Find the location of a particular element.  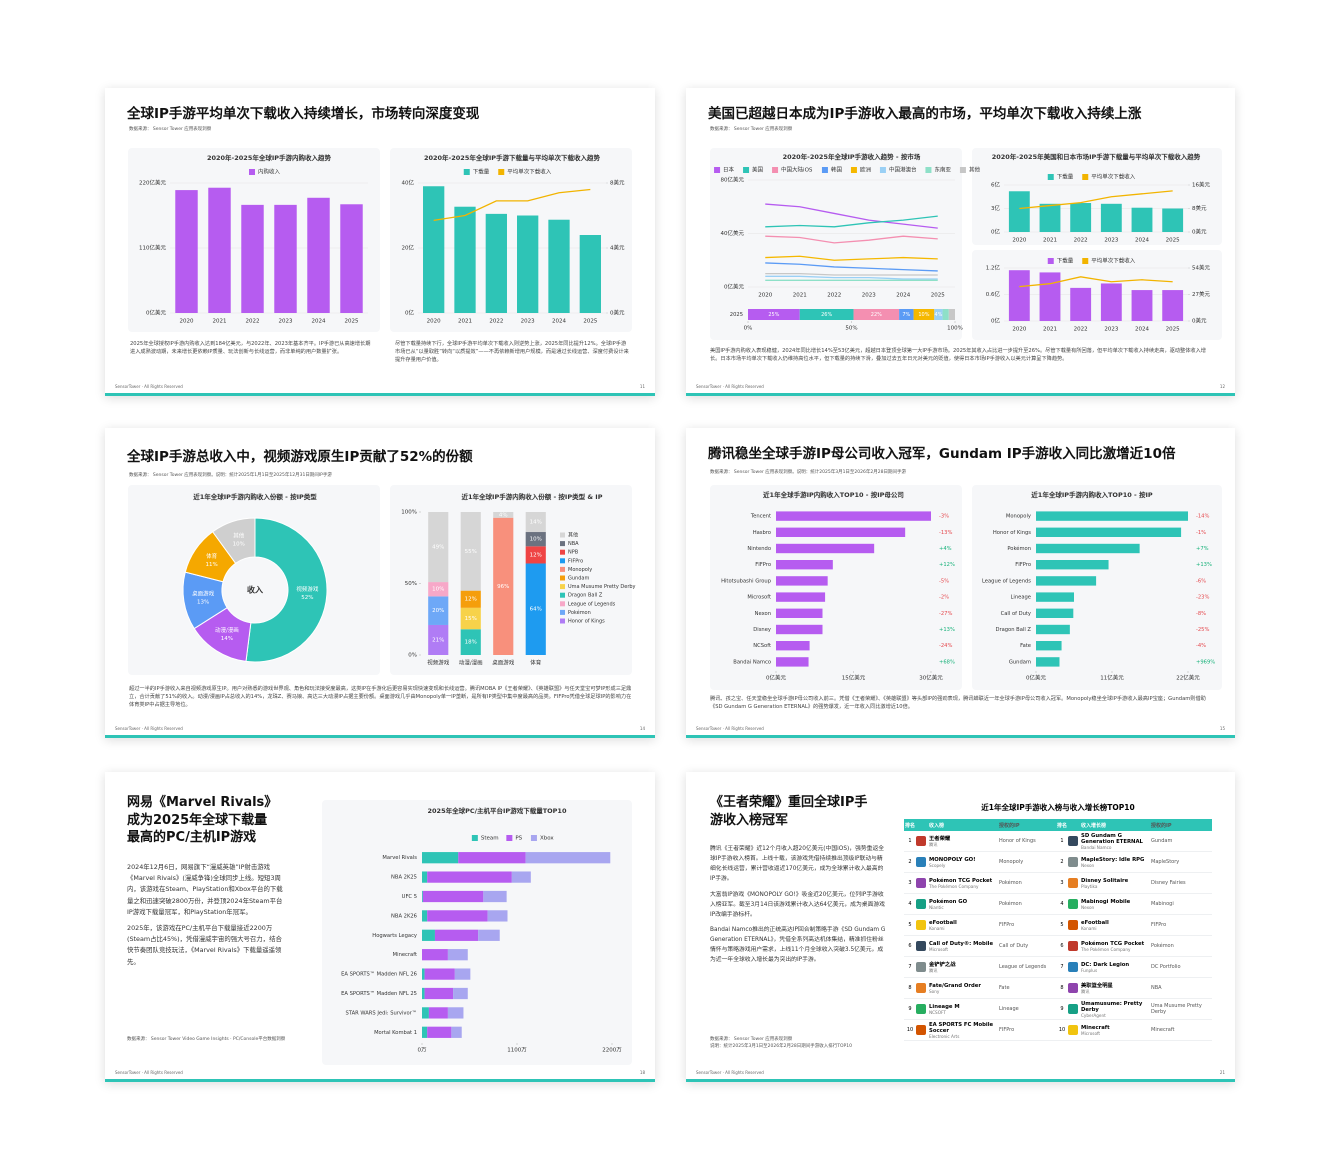

ip-name: Mabinogi is located at coordinates (1162, 904).